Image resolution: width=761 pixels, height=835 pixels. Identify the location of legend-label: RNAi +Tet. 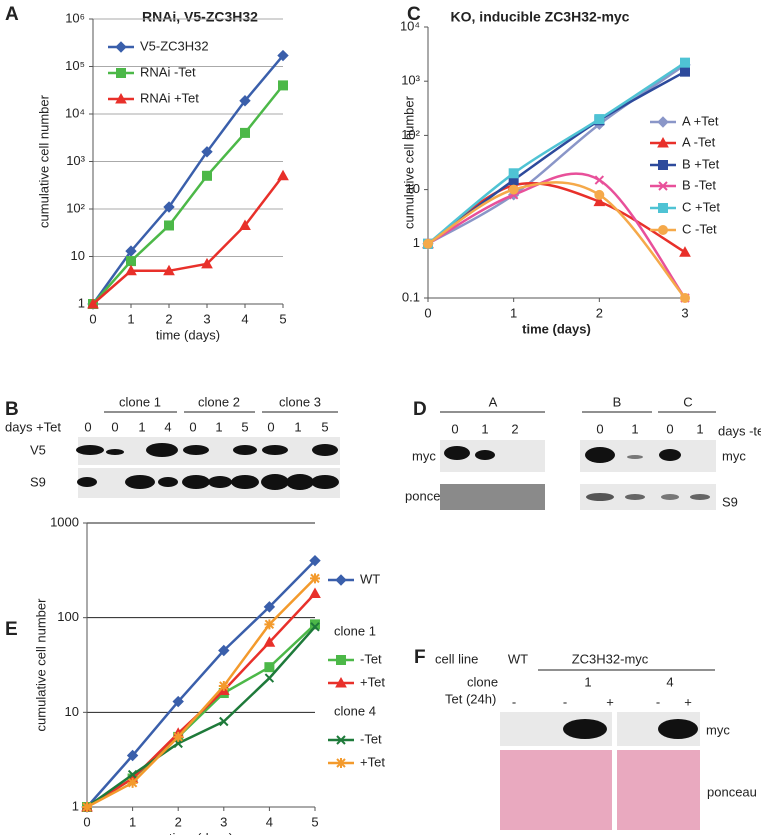
(169, 97).